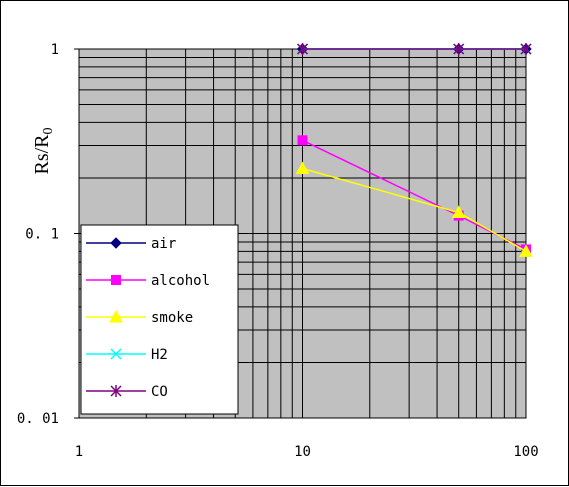 This screenshot has width=569, height=487. I want to click on legend-item: alcohol, so click(148, 281).